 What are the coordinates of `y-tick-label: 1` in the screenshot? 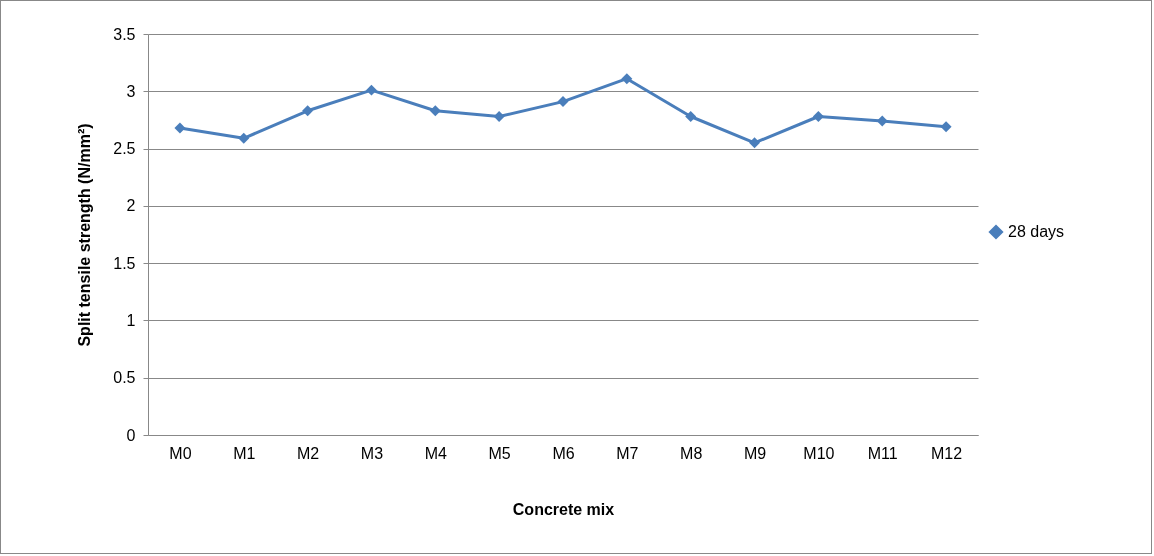 It's located at (131, 320).